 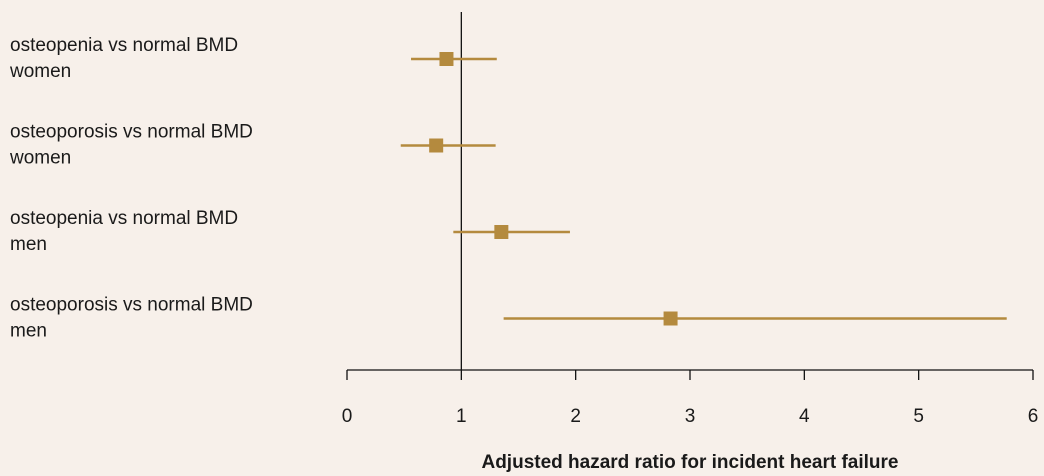 What do you see at coordinates (124, 231) in the screenshot?
I see `row-label: osteopenia vs normal BMD men` at bounding box center [124, 231].